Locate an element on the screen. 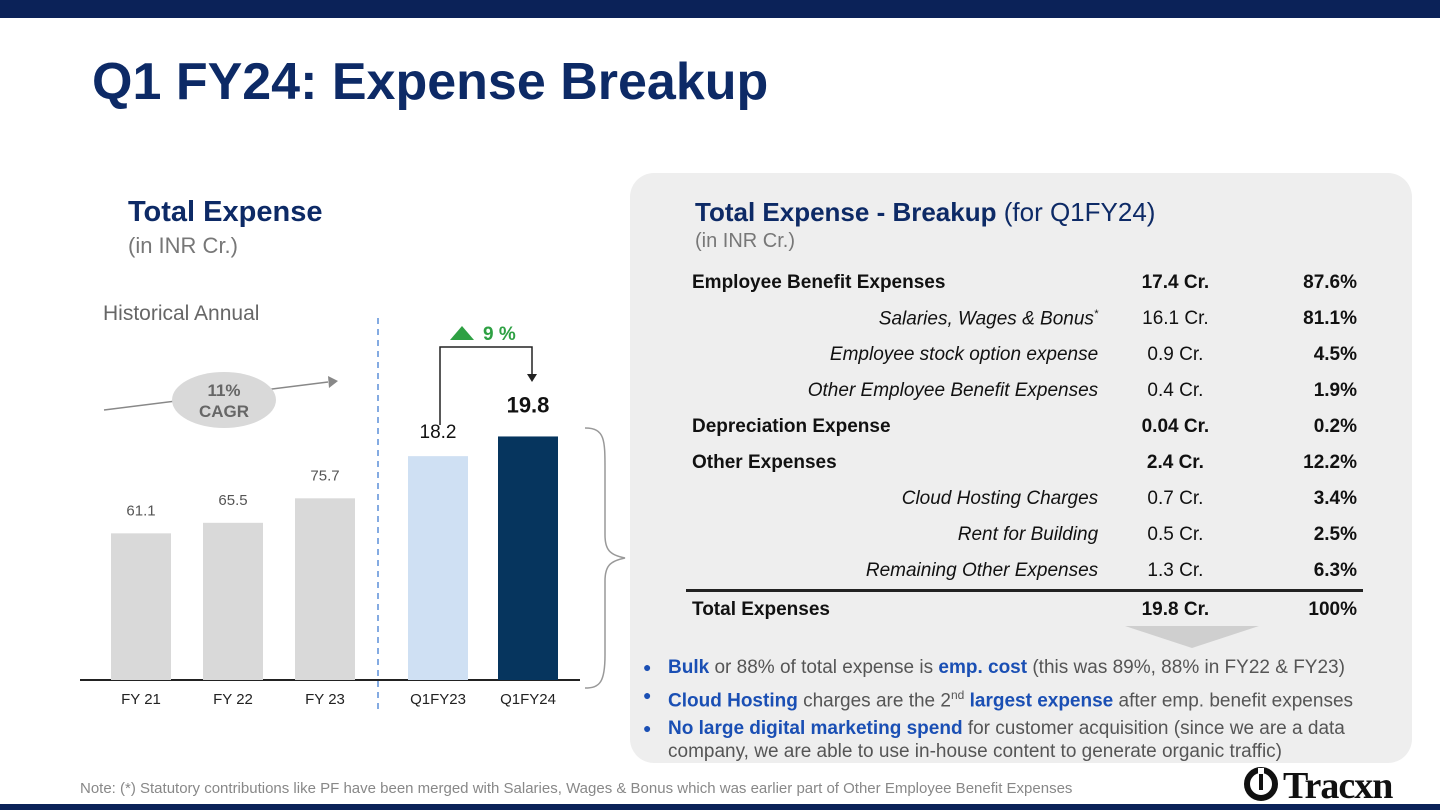 The height and width of the screenshot is (810, 1440). breakup-row: Employee stock option expense 0.9 Cr. 4.5% is located at coordinates (1024, 355).